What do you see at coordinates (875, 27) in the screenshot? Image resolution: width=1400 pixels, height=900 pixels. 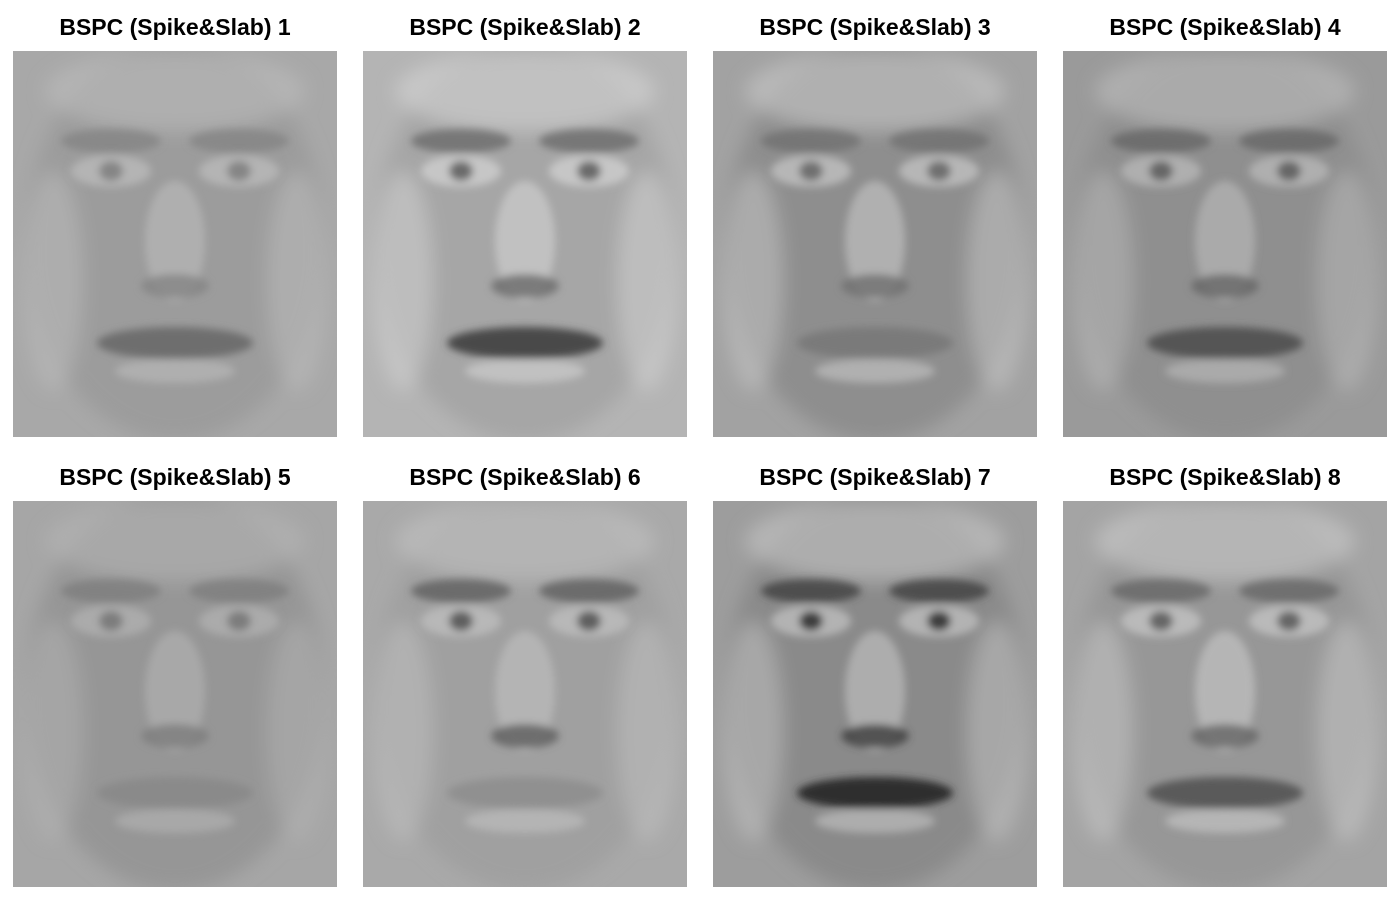 I see `panel-title: BSPC (Spike&Slab) 3` at bounding box center [875, 27].